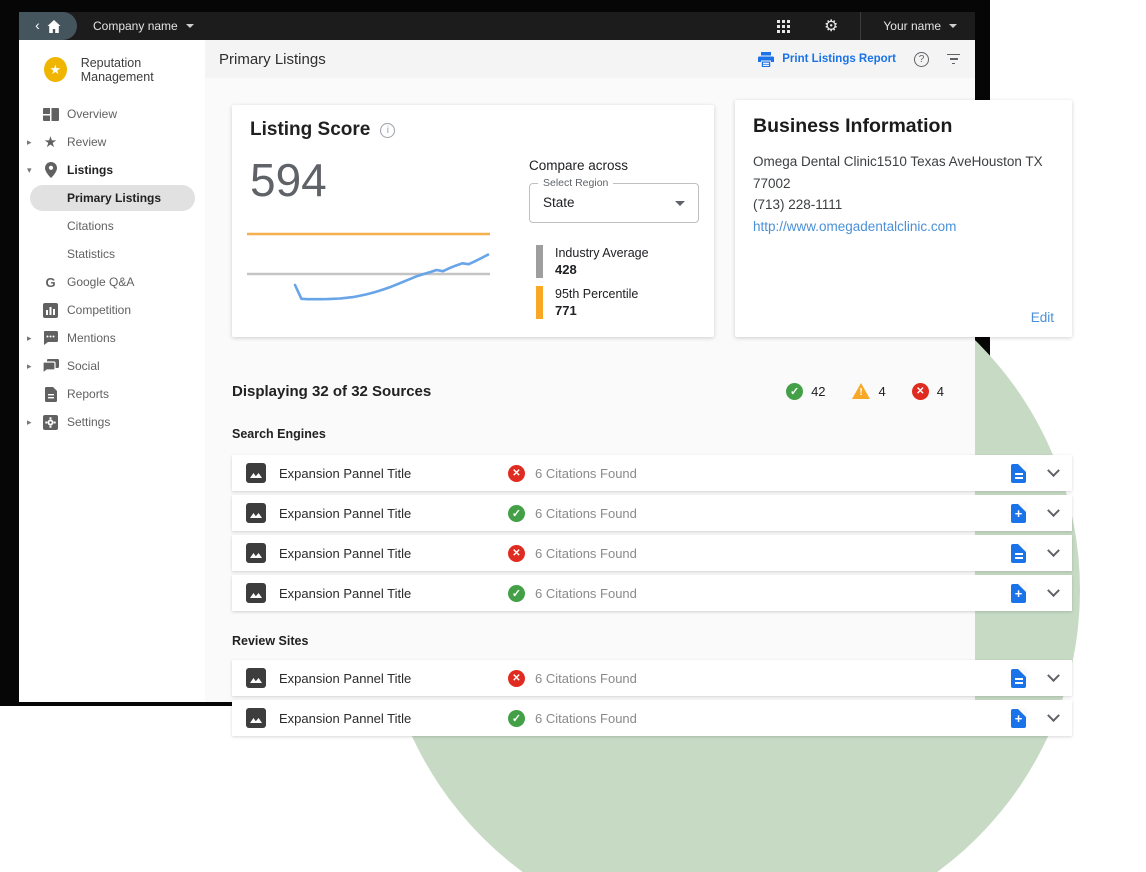 Image resolution: width=1146 pixels, height=872 pixels. Describe the element at coordinates (71, 338) in the screenshot. I see `sidebar-item-mentions: ▸ Mentions` at that location.